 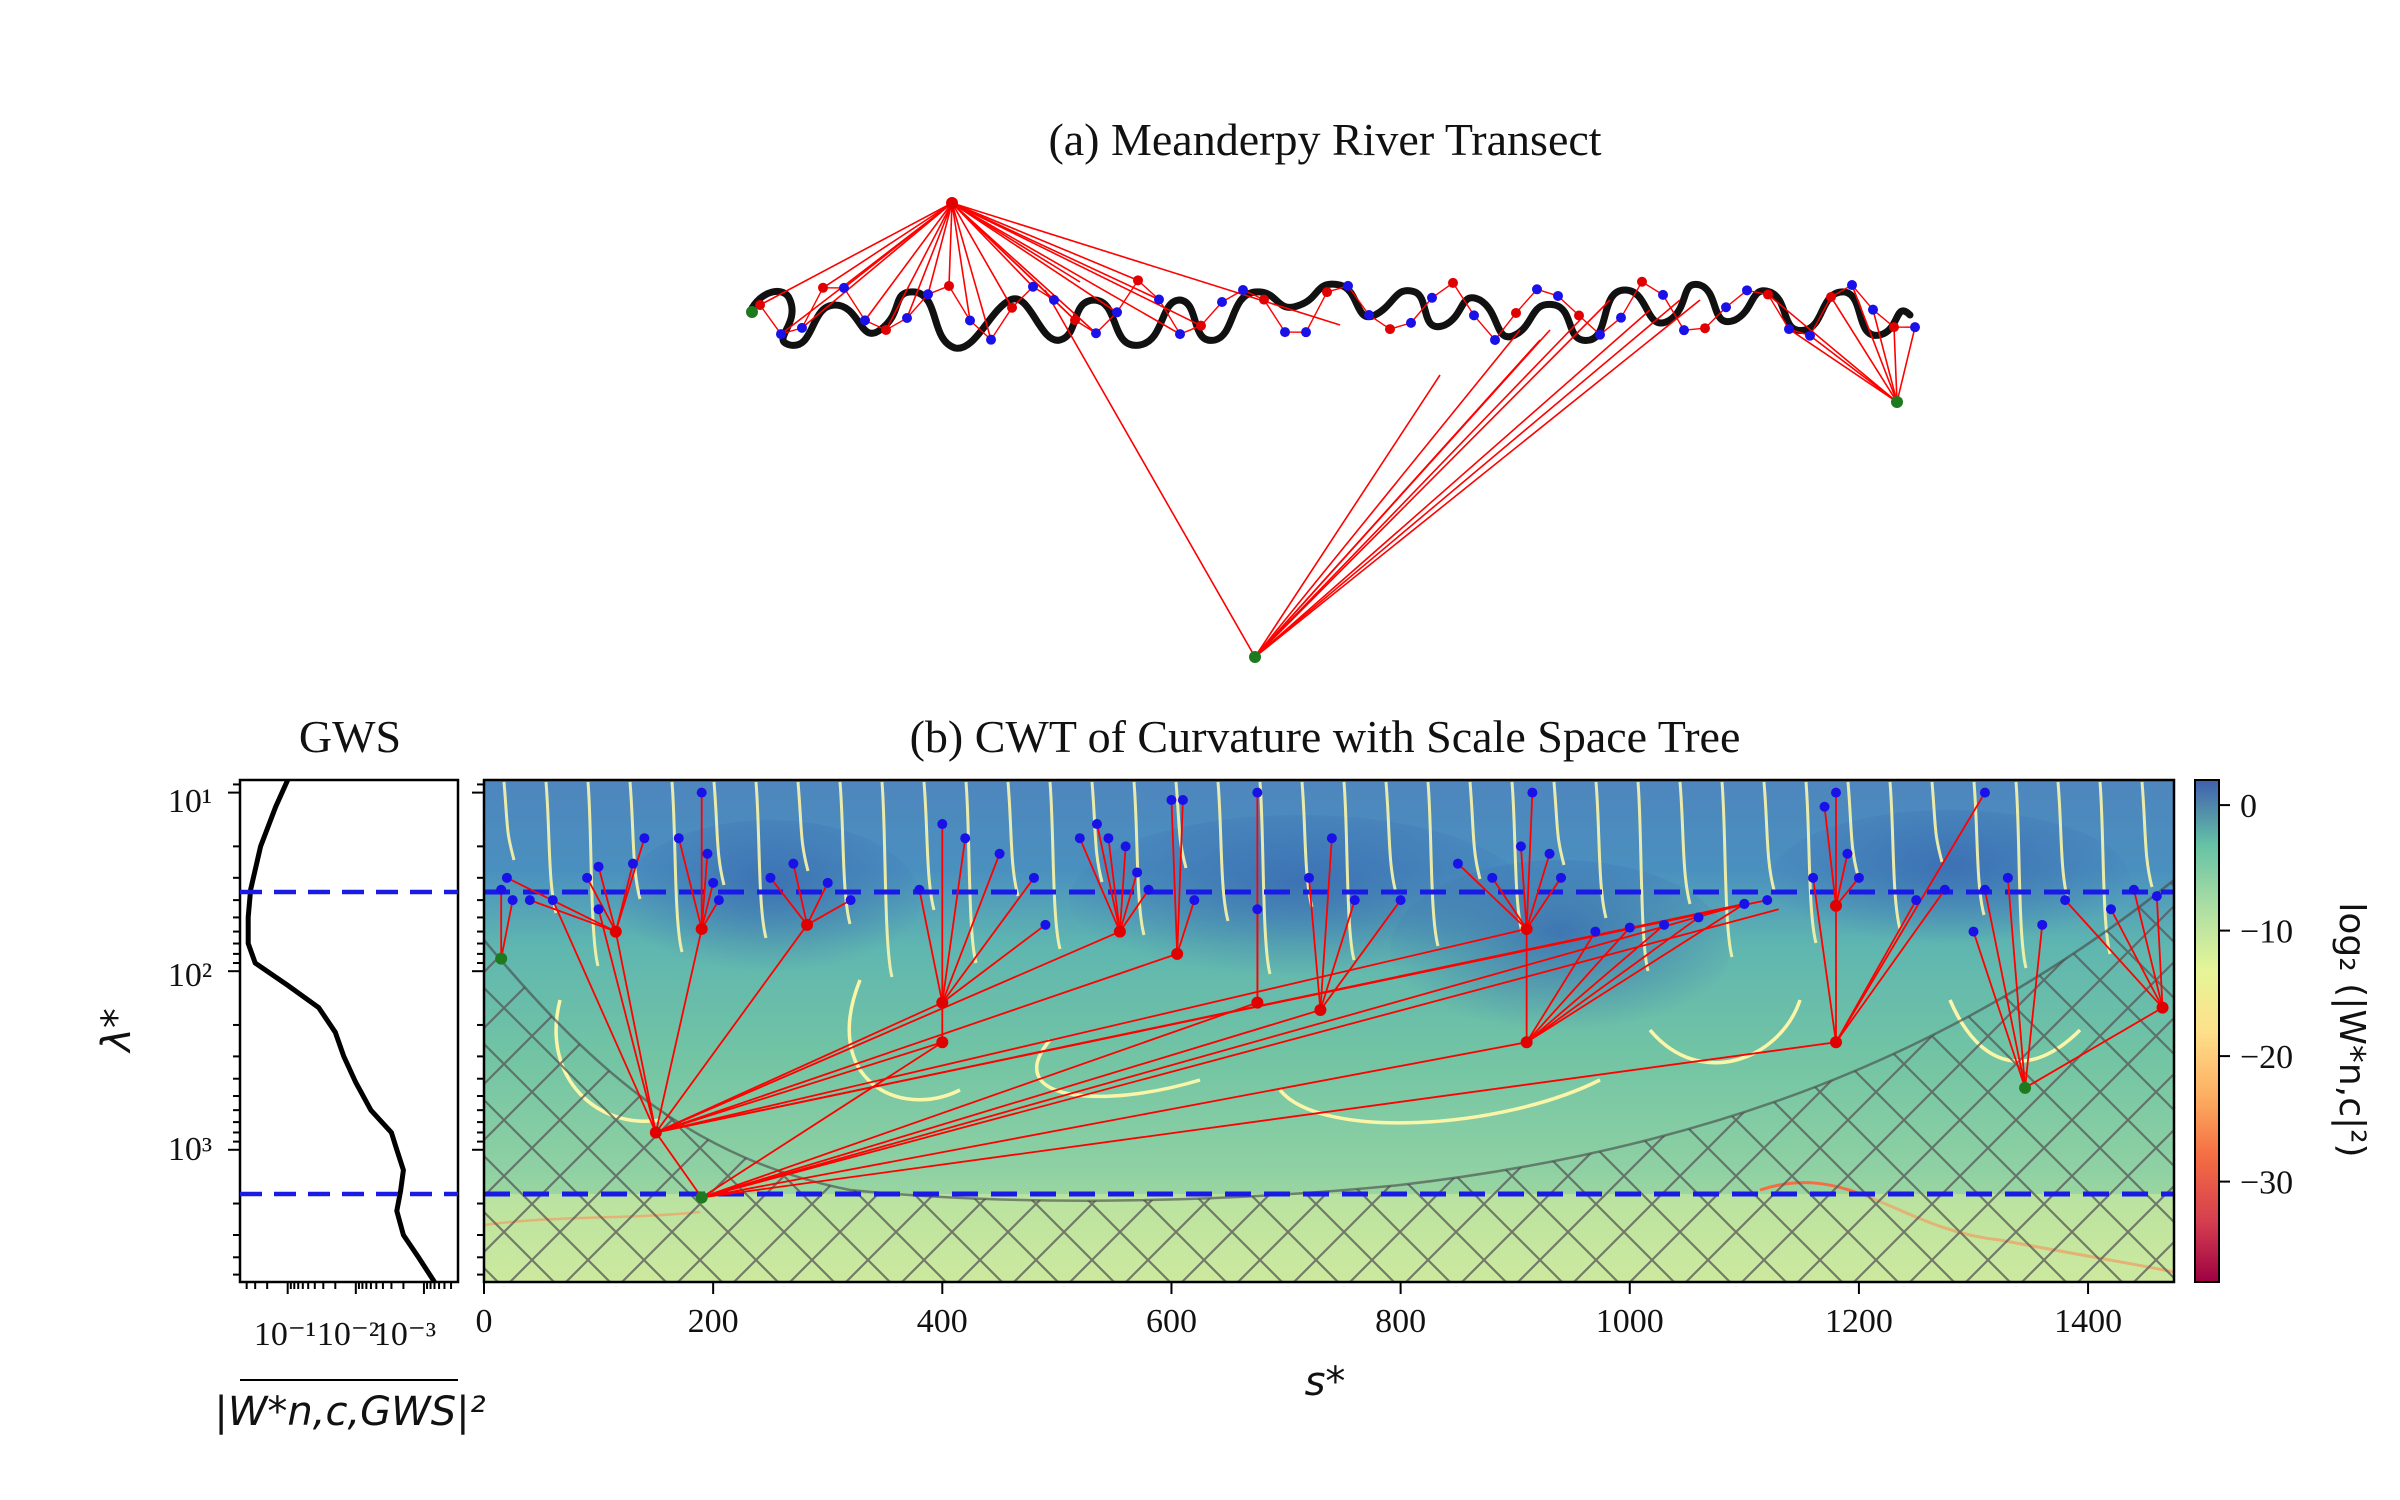 I want to click on root-node-a, so click(x=1255, y=657).